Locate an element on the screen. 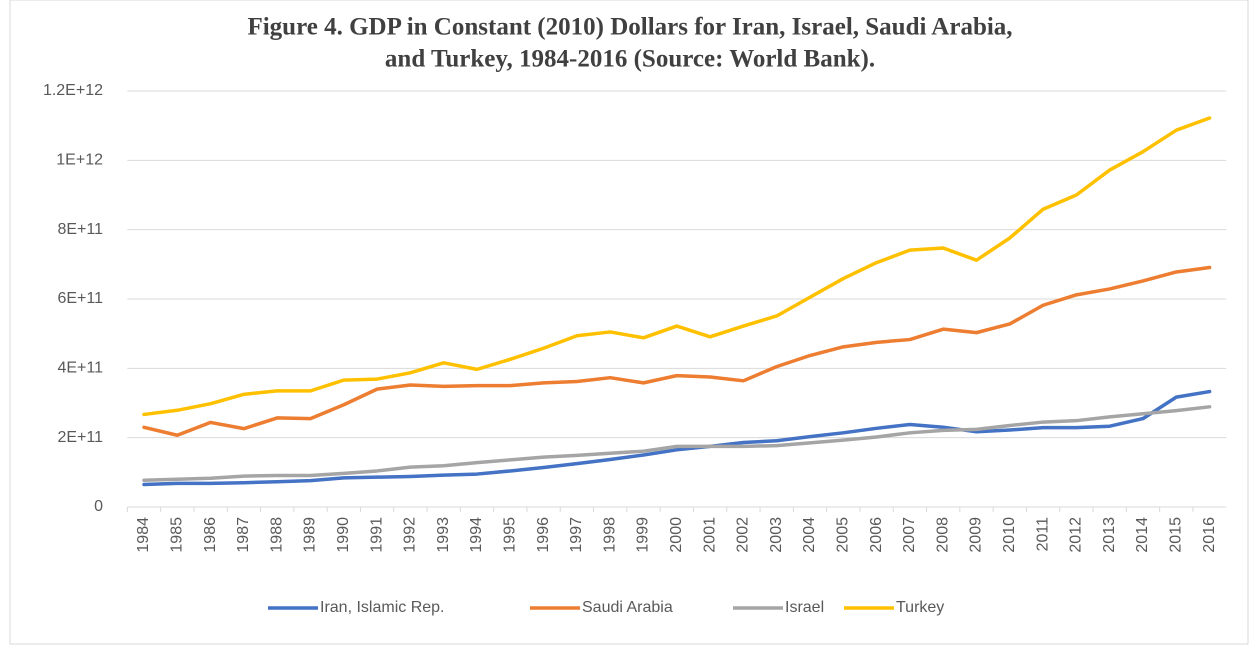 The height and width of the screenshot is (645, 1250). x-tick-label: 1997 is located at coordinates (576, 535).